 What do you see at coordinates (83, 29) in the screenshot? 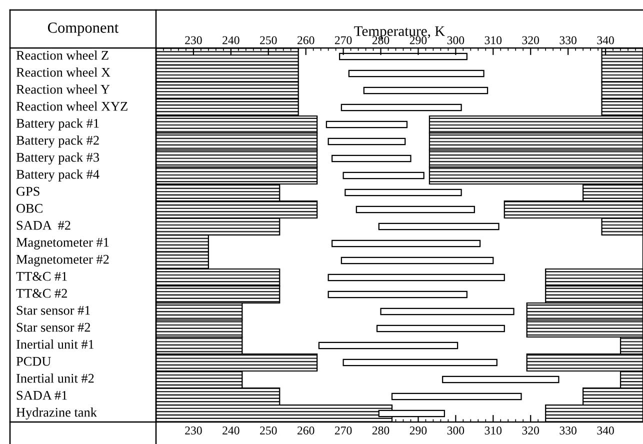
I see `y-axis-title: Component` at bounding box center [83, 29].